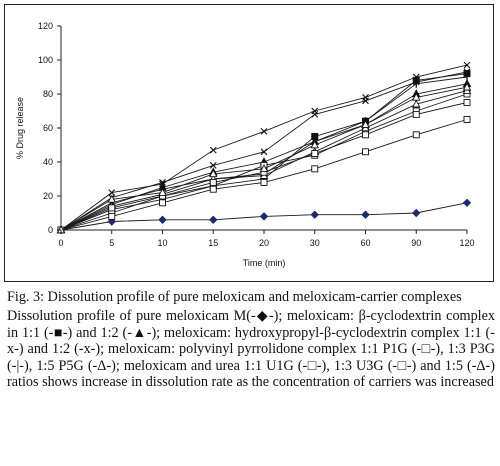  I want to click on y-axis-title: % Drug release, so click(20, 128).